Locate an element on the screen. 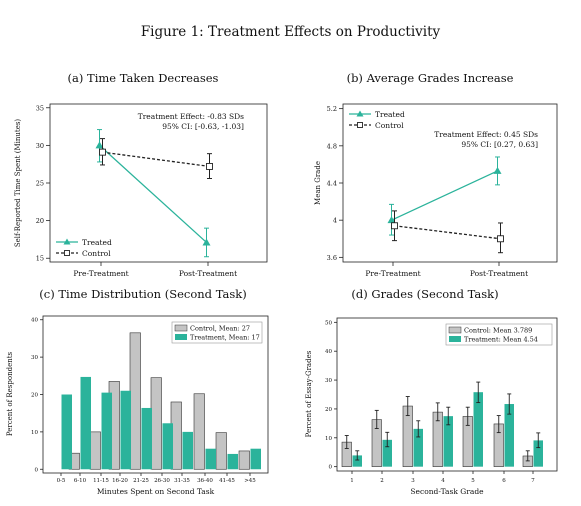  x-tick-label: 16-20 is located at coordinates (120, 481).